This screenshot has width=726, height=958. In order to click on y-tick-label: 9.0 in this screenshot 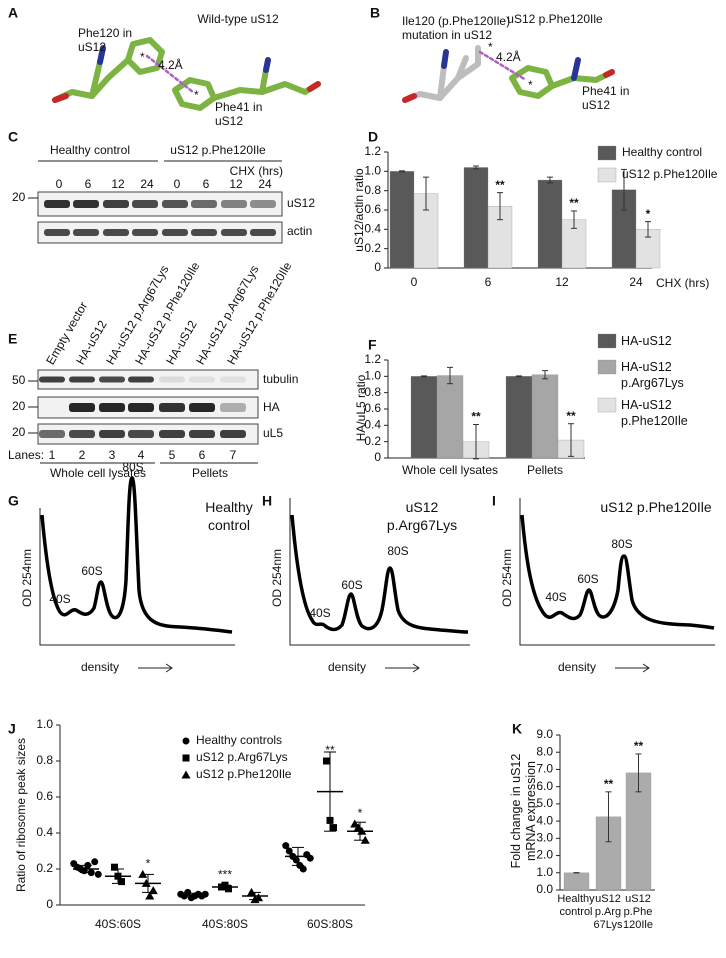, I will do `click(544, 734)`.